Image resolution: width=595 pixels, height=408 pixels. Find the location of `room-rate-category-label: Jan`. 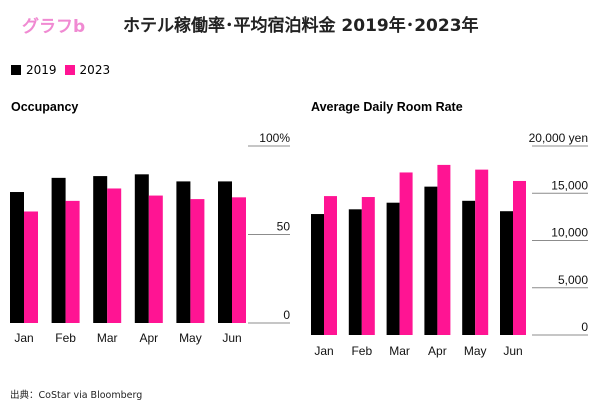

room-rate-category-label: Jan is located at coordinates (323, 351).